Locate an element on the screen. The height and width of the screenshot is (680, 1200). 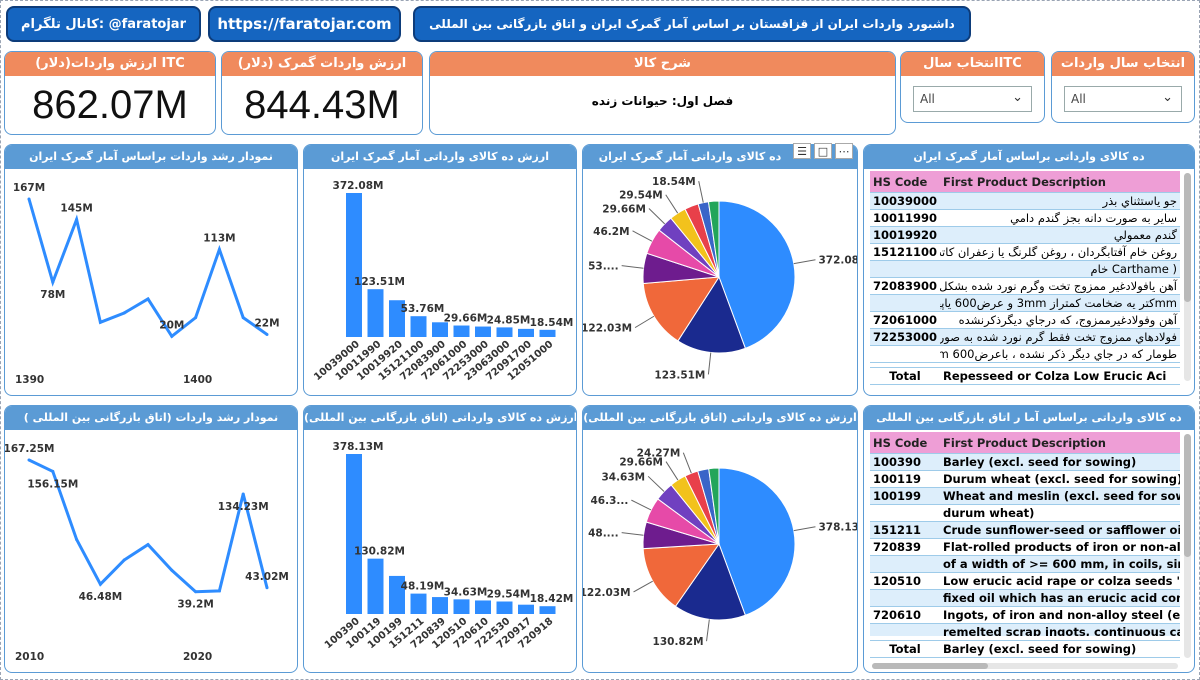
customs-table-row: 10039000 جو ياستثناي بذر is located at coordinates (1025, 201).